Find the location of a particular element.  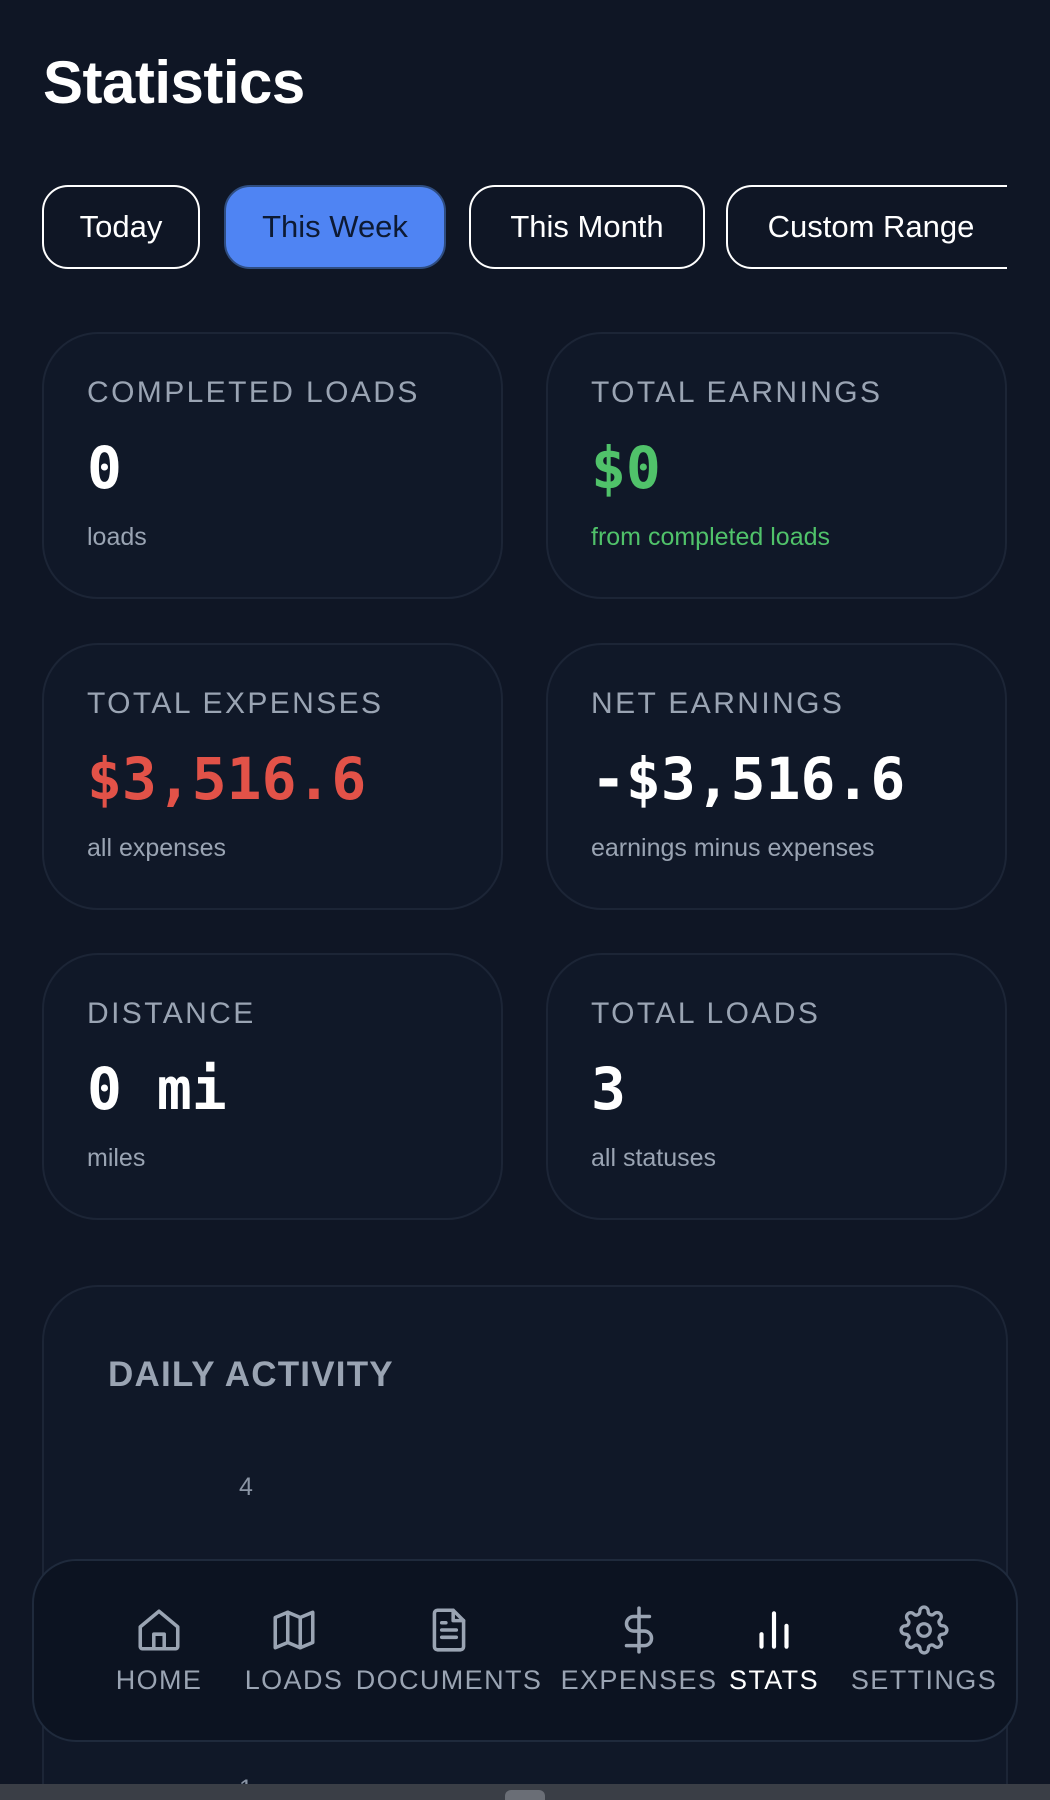

card-value: $3,516.6 is located at coordinates (227, 779).